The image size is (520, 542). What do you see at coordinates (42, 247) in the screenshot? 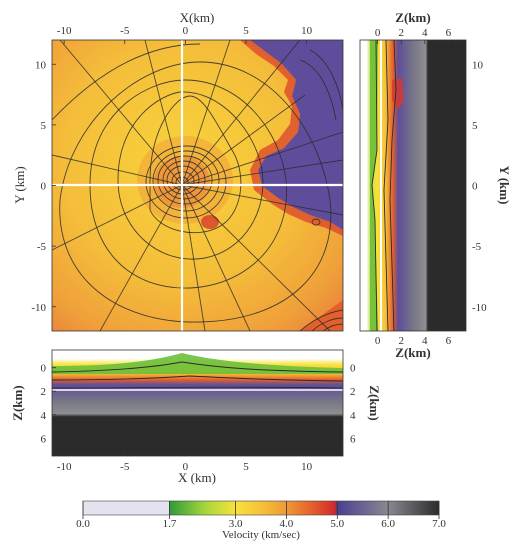
I see `map-y-tick: -5` at bounding box center [42, 247].